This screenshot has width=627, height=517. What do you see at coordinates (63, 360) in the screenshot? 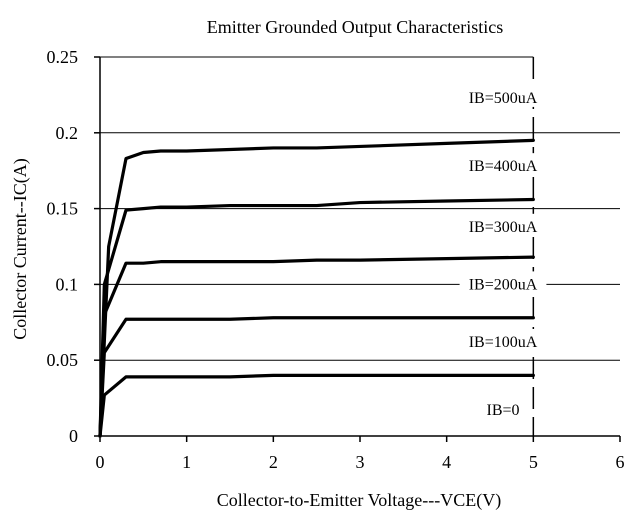
I see `y-tick-label: 0.05` at bounding box center [63, 360].